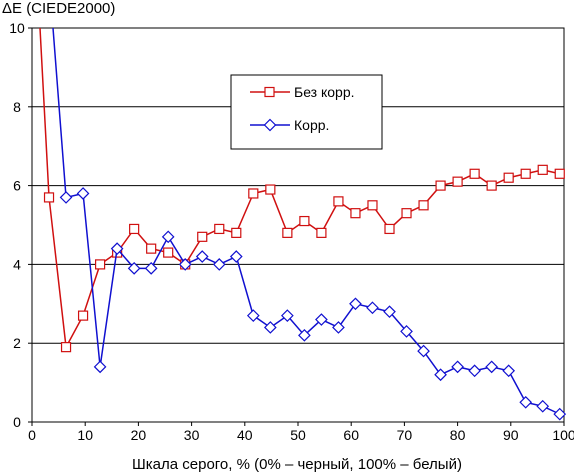 This screenshot has width=574, height=472. Describe the element at coordinates (311, 125) in the screenshot. I see `legend-label-series-1: Корр.` at that location.